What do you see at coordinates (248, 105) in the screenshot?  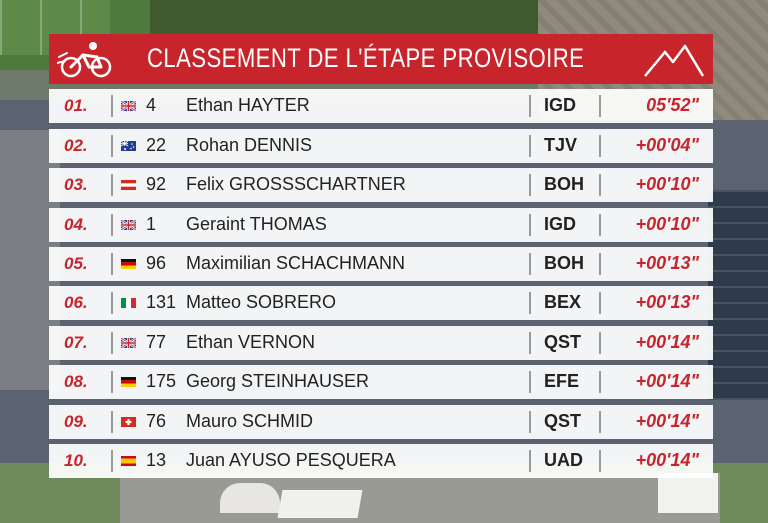 I see `rider-name: Ethan HAYTER` at bounding box center [248, 105].